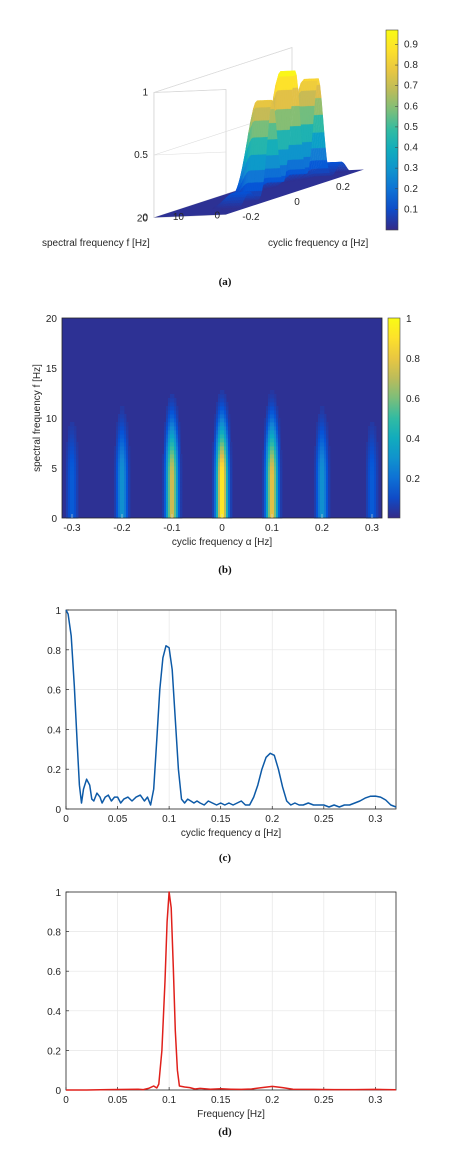  What do you see at coordinates (372, 528) in the screenshot?
I see `x-tick-label: 0.3` at bounding box center [372, 528].